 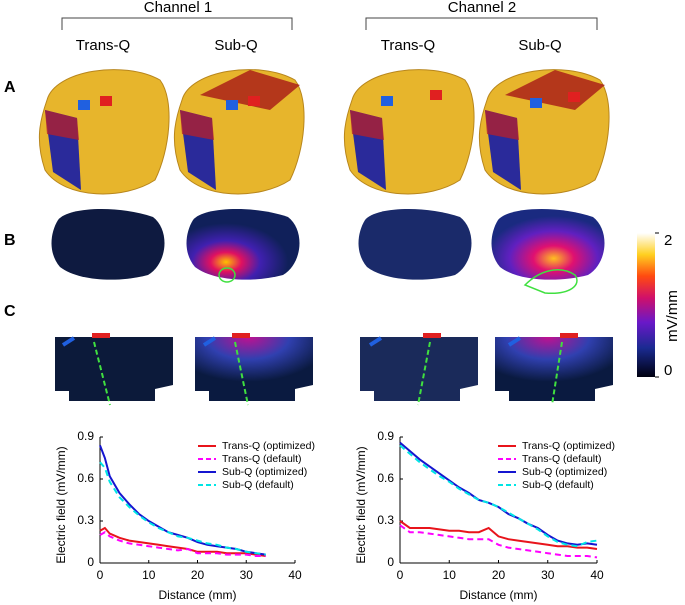 What do you see at coordinates (482, 8) in the screenshot?
I see `channel-label: Channel 2` at bounding box center [482, 8].